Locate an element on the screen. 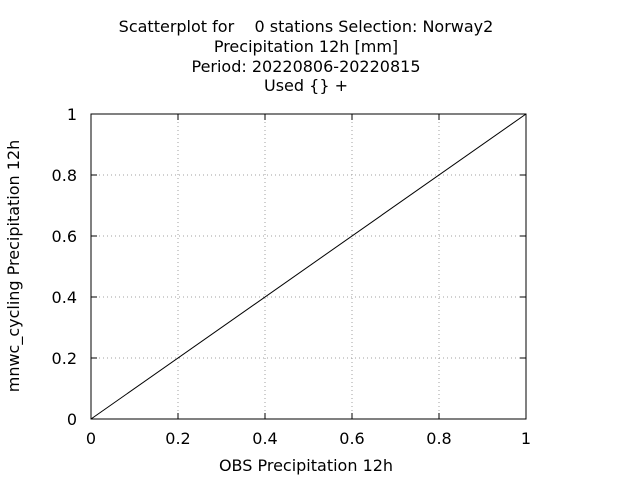  title-line-4: Used {} + is located at coordinates (306, 85).